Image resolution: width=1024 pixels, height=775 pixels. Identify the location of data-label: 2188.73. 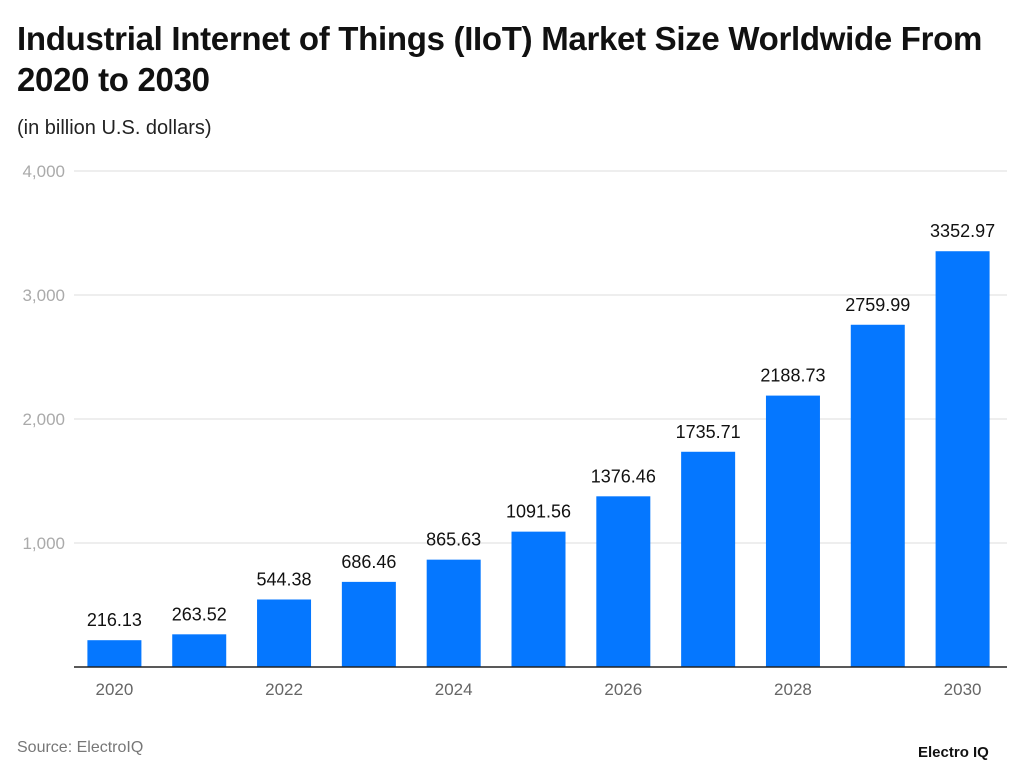
(792, 376).